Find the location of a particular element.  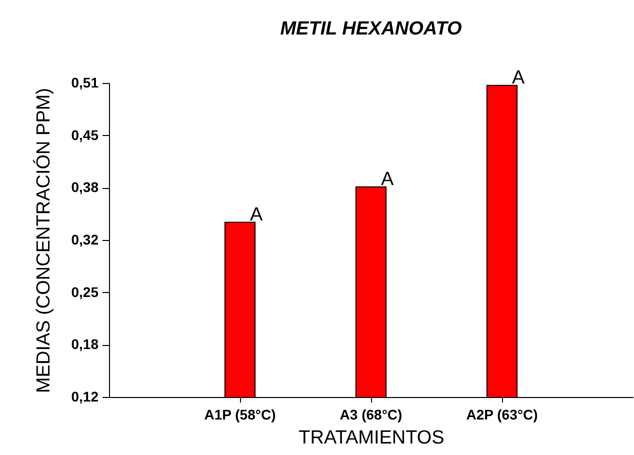

x-tick-label: A2P (63°C) is located at coordinates (502, 414).